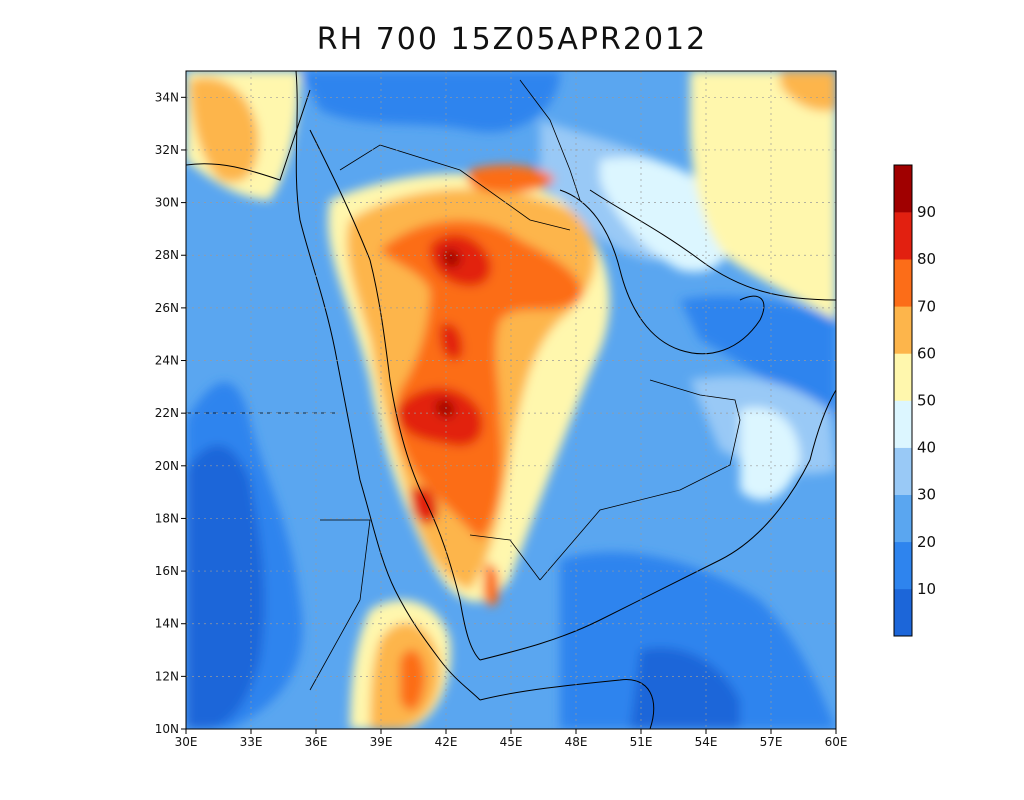  Describe the element at coordinates (926, 448) in the screenshot. I see `colorbar-level-label: 40` at that location.